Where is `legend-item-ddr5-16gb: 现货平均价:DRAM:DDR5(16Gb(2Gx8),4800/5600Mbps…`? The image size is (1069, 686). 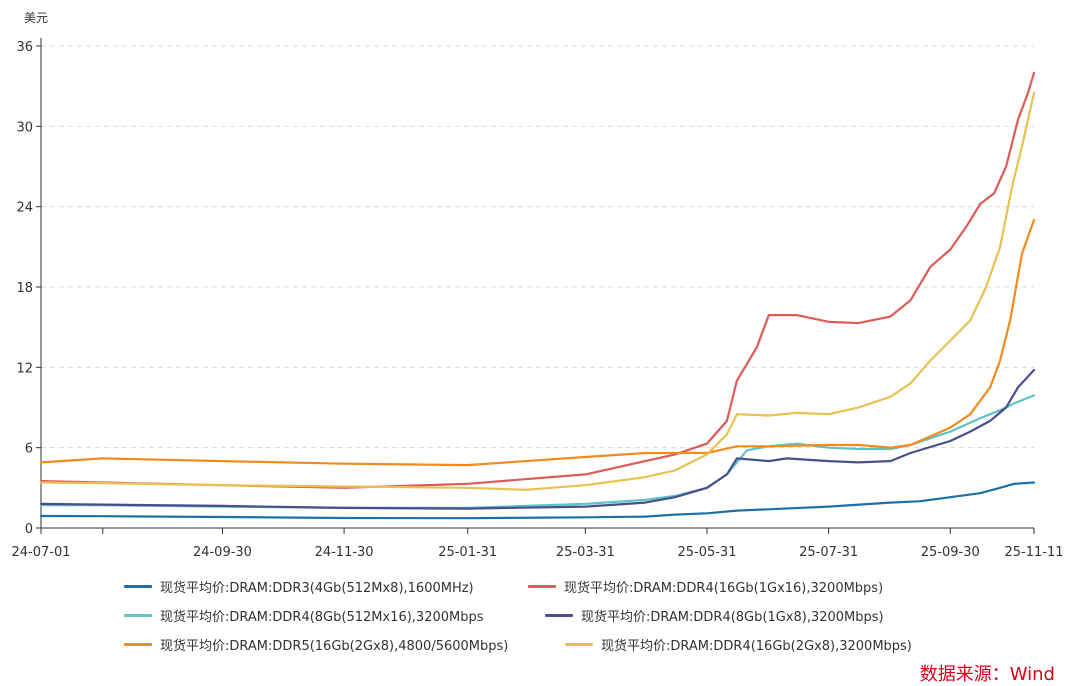
legend-item-ddr5-16gb: 现货平均价:DRAM:DDR5(16Gb(2Gx8),4800/5600Mbps… is located at coordinates (316, 644).